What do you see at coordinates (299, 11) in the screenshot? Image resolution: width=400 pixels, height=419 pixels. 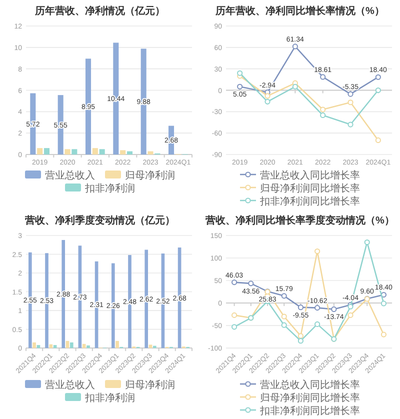 I see `chart-title: 历年营收、净利同比增长率情况（%）` at bounding box center [299, 11].